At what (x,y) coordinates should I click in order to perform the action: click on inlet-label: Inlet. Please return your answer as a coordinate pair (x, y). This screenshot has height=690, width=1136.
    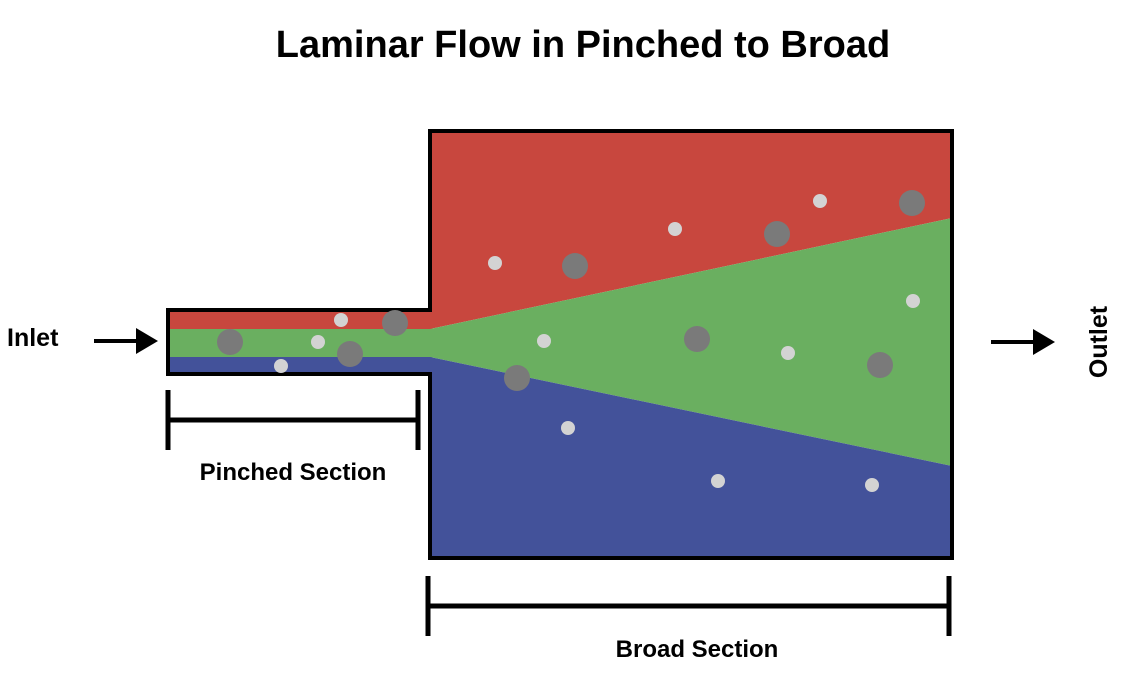
    Looking at the image, I should click on (33, 338).